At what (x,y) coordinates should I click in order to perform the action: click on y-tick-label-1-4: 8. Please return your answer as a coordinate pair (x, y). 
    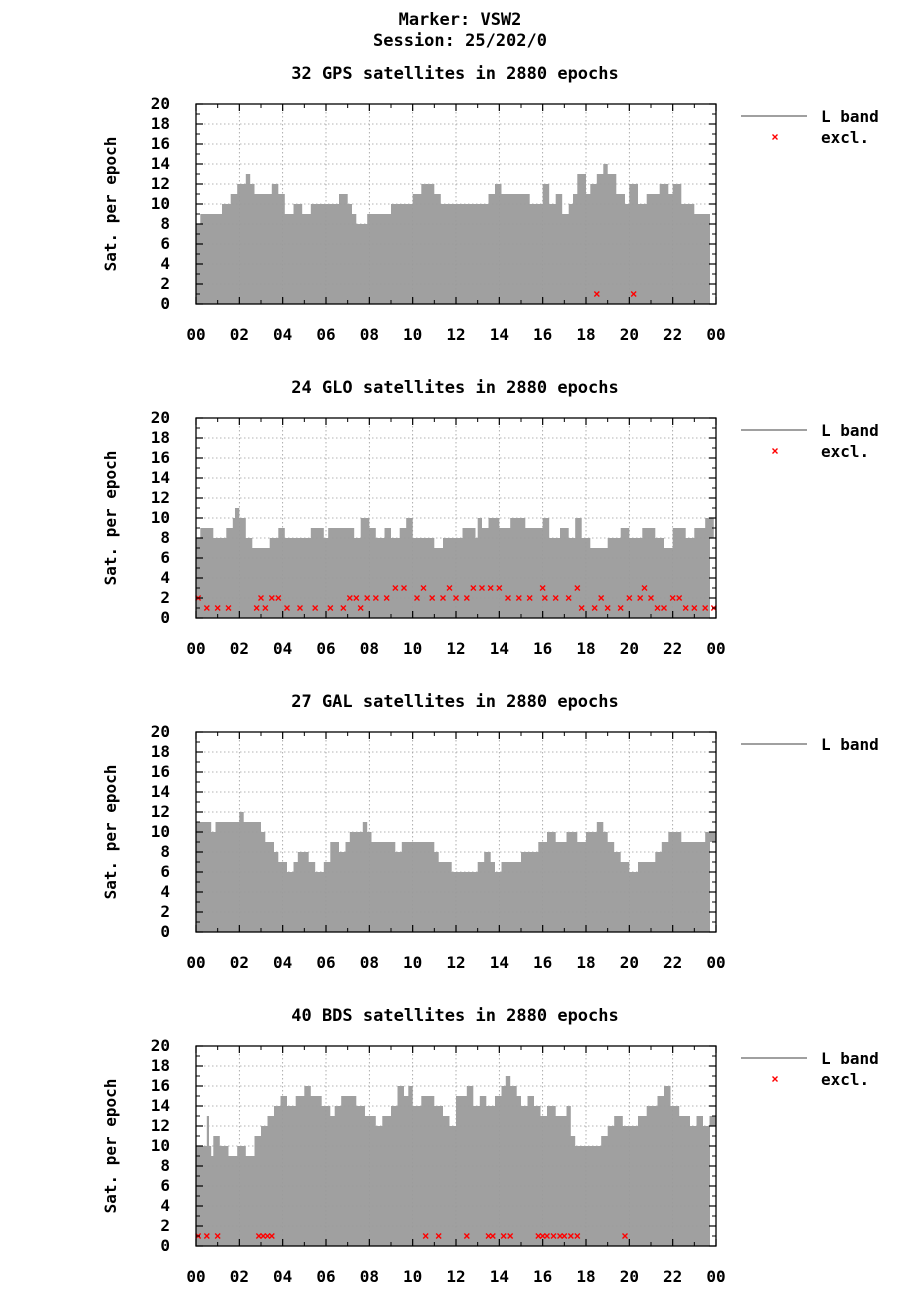
    Looking at the image, I should click on (165, 537).